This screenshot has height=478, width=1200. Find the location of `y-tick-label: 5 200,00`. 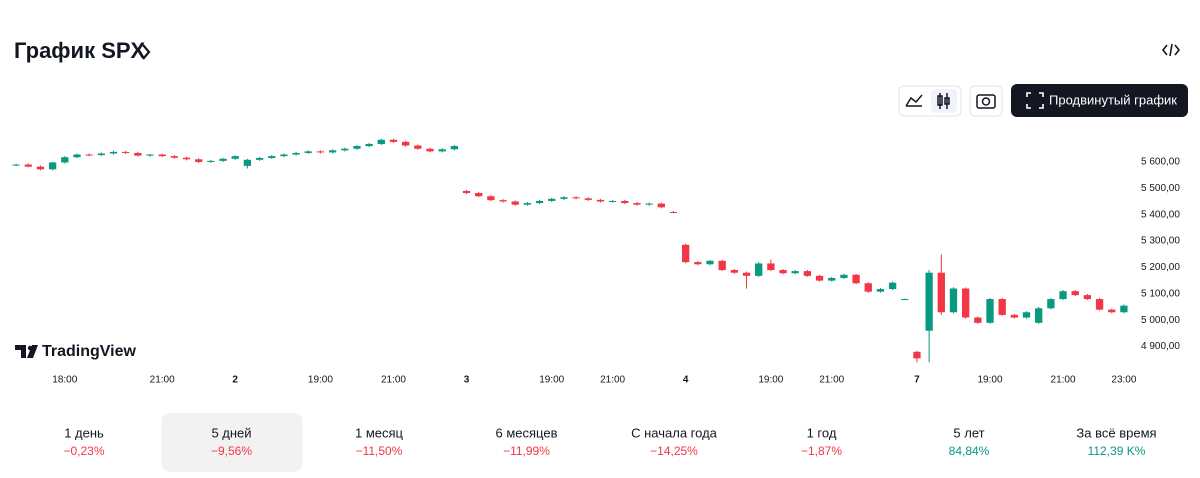

y-tick-label: 5 200,00 is located at coordinates (1160, 267).